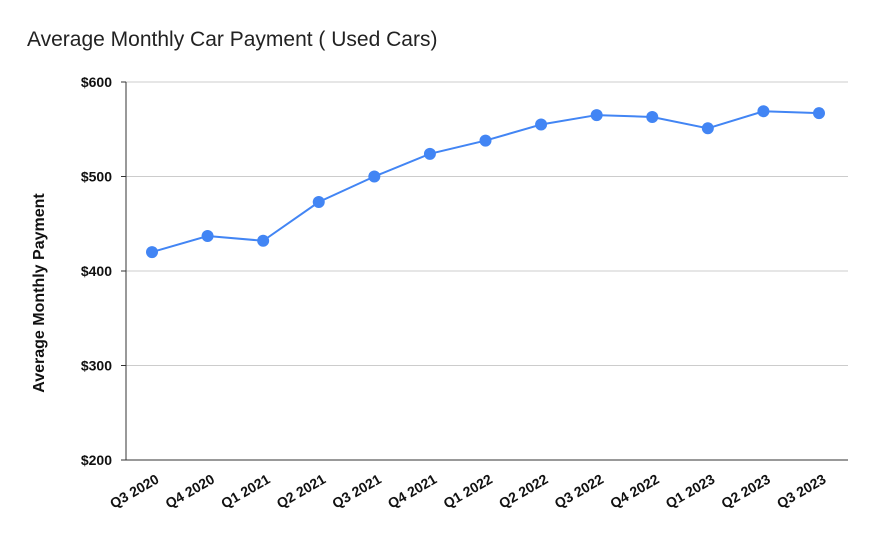 This screenshot has height=540, width=874. What do you see at coordinates (39, 293) in the screenshot?
I see `y-axis-title: Average Monthly Payment` at bounding box center [39, 293].